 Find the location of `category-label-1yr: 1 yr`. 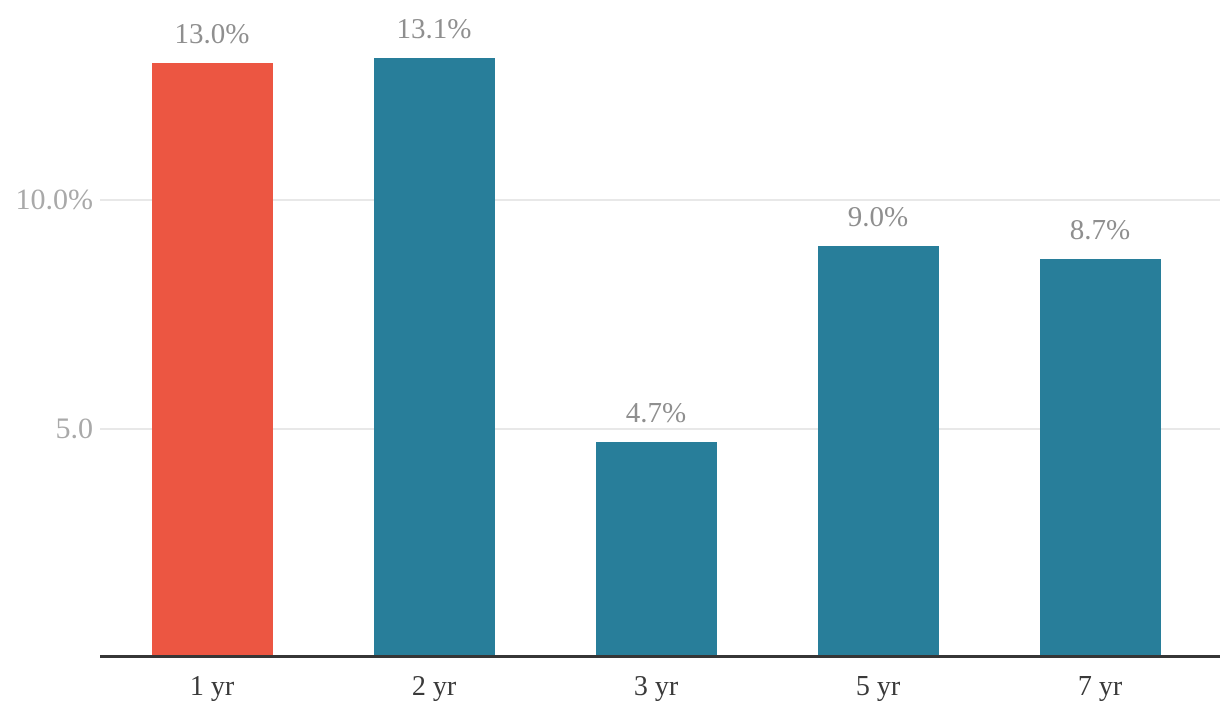

category-label-1yr: 1 yr is located at coordinates (212, 686).